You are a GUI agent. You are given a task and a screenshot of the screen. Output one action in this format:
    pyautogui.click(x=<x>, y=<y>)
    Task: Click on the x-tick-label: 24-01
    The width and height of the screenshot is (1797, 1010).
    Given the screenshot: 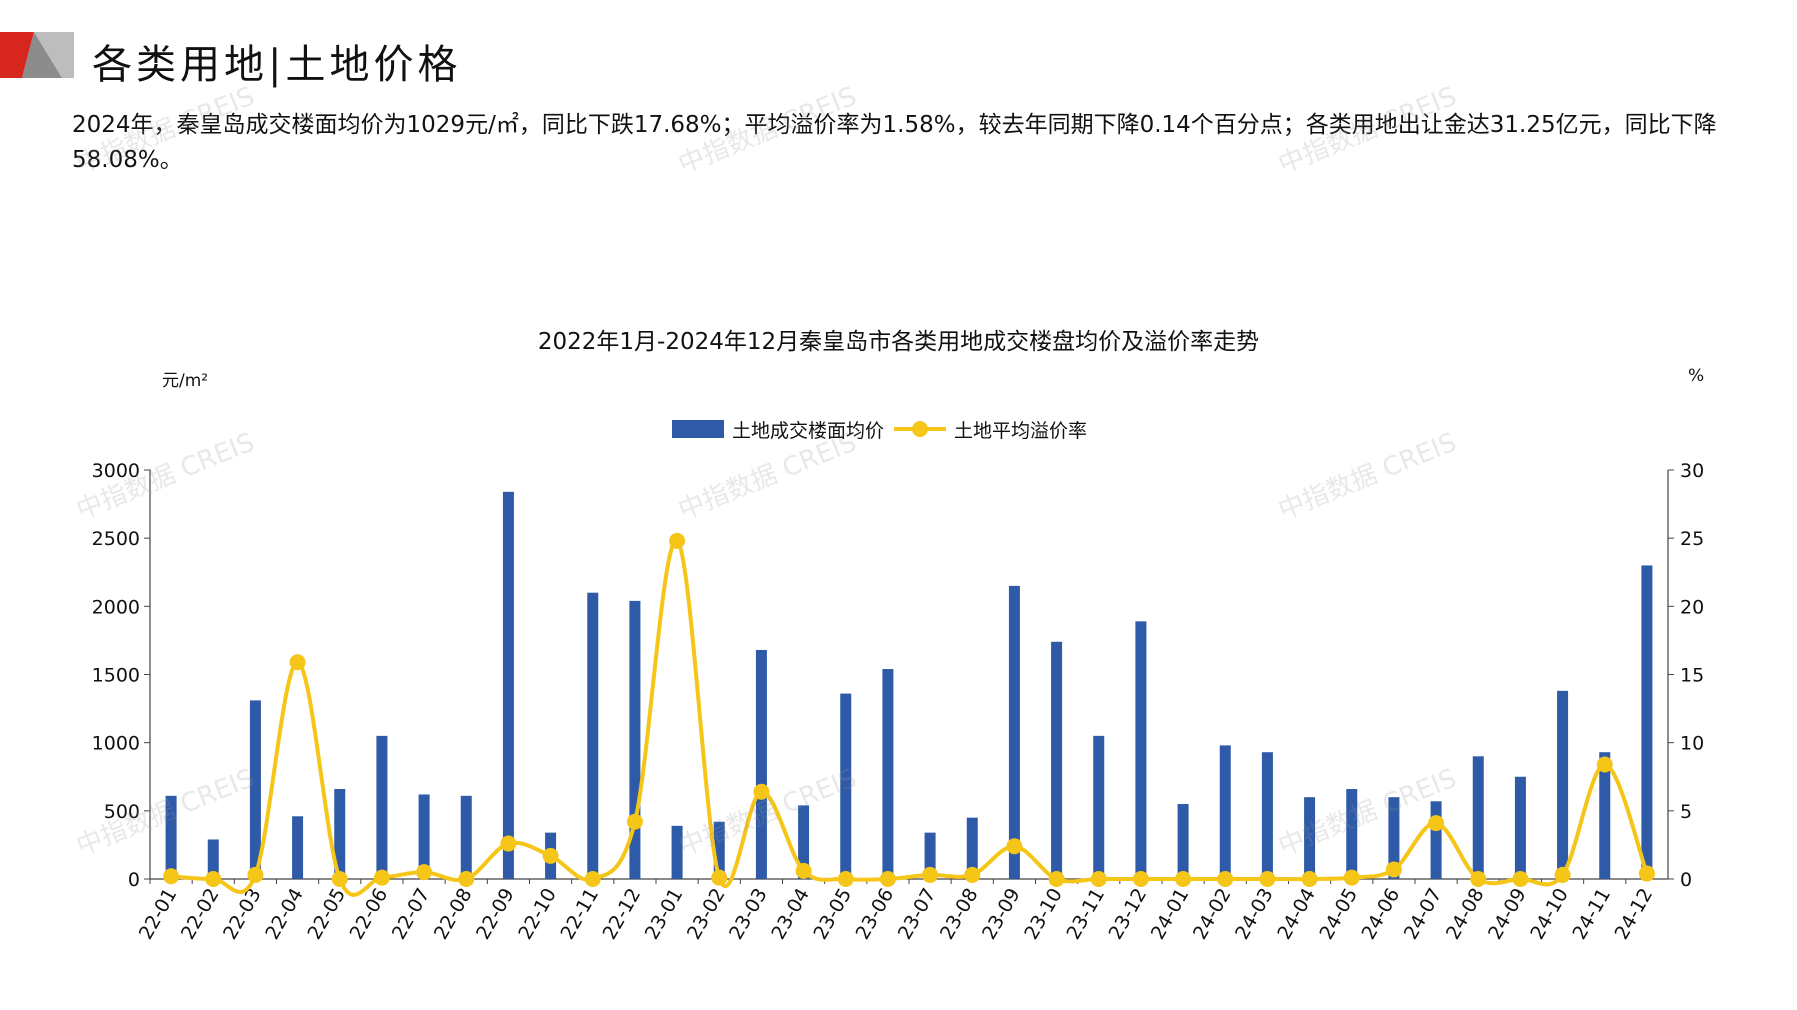 What is the action you would take?
    pyautogui.click(x=1170, y=914)
    